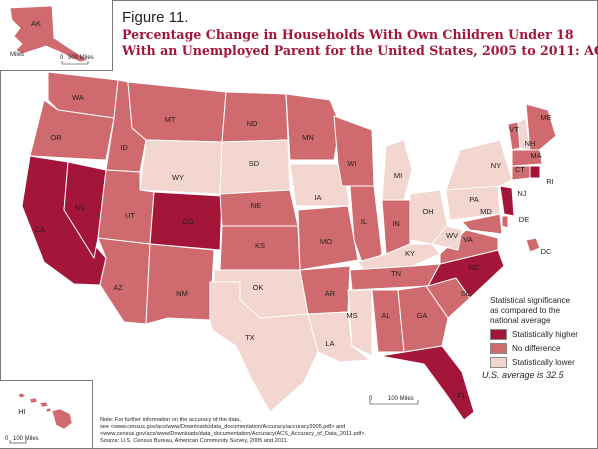 Image resolution: width=598 pixels, height=449 pixels. I want to click on state-dc-shape, so click(533, 245).